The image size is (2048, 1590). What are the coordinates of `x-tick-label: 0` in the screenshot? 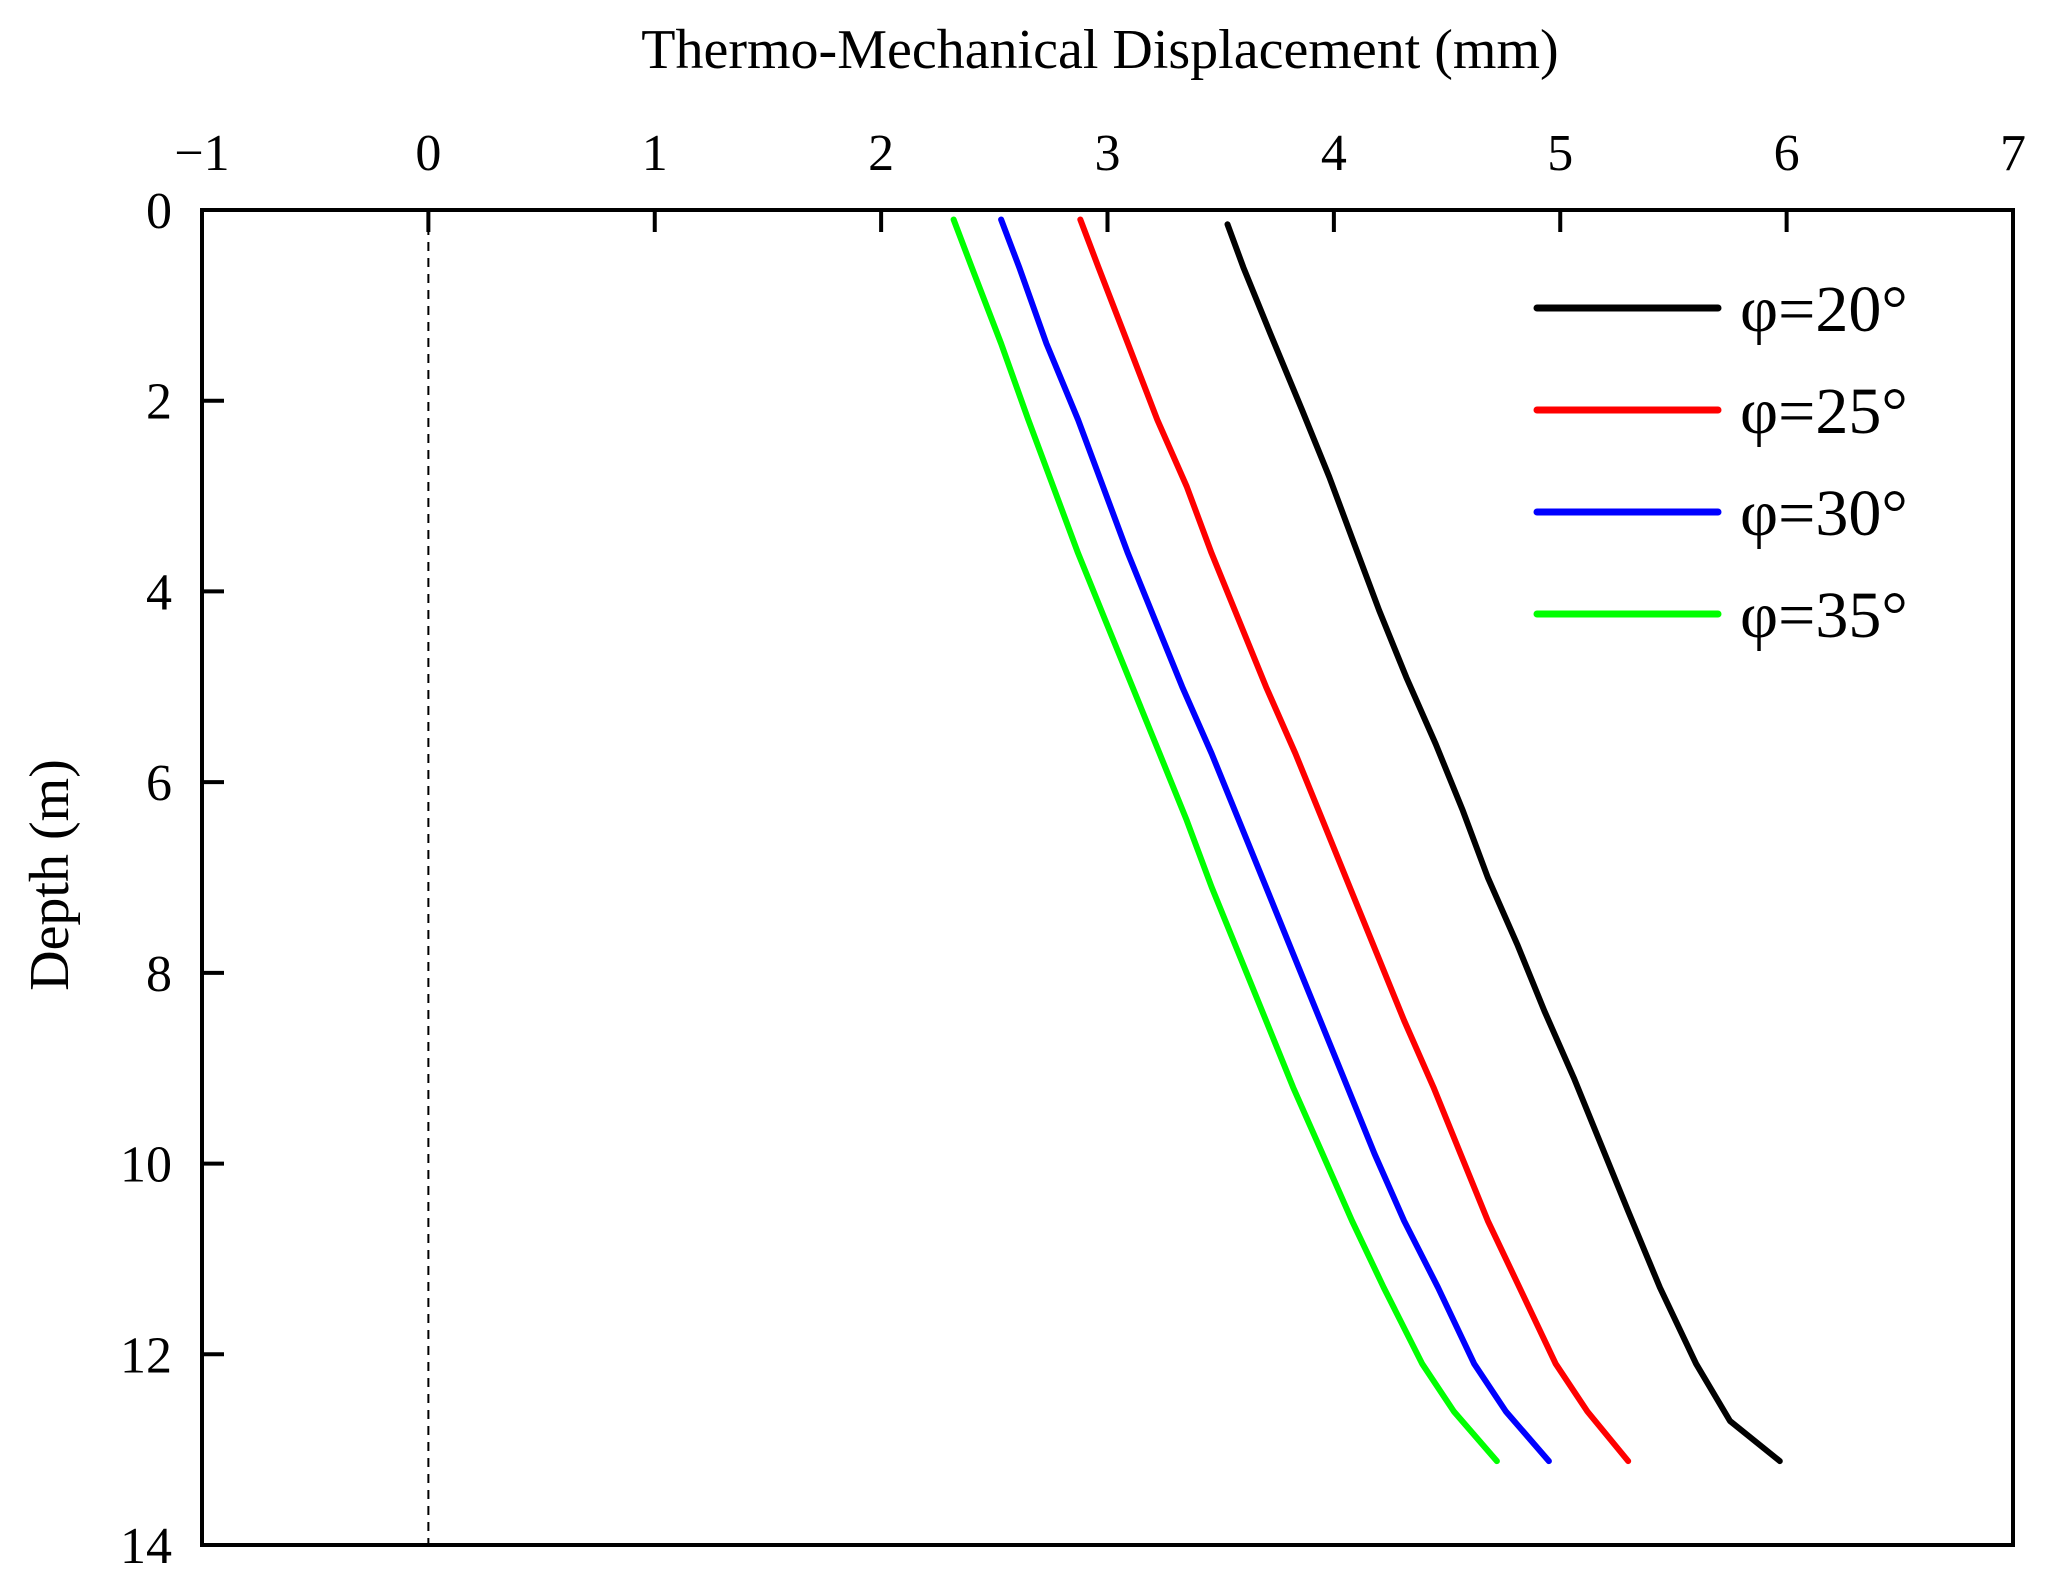 It's located at (428, 153).